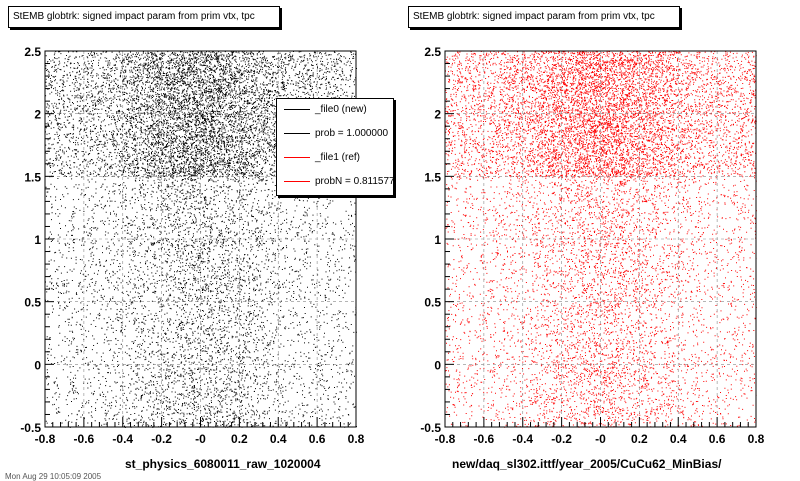  Describe the element at coordinates (432, 303) in the screenshot. I see `y-tick-label-1-2: 0.5` at that location.